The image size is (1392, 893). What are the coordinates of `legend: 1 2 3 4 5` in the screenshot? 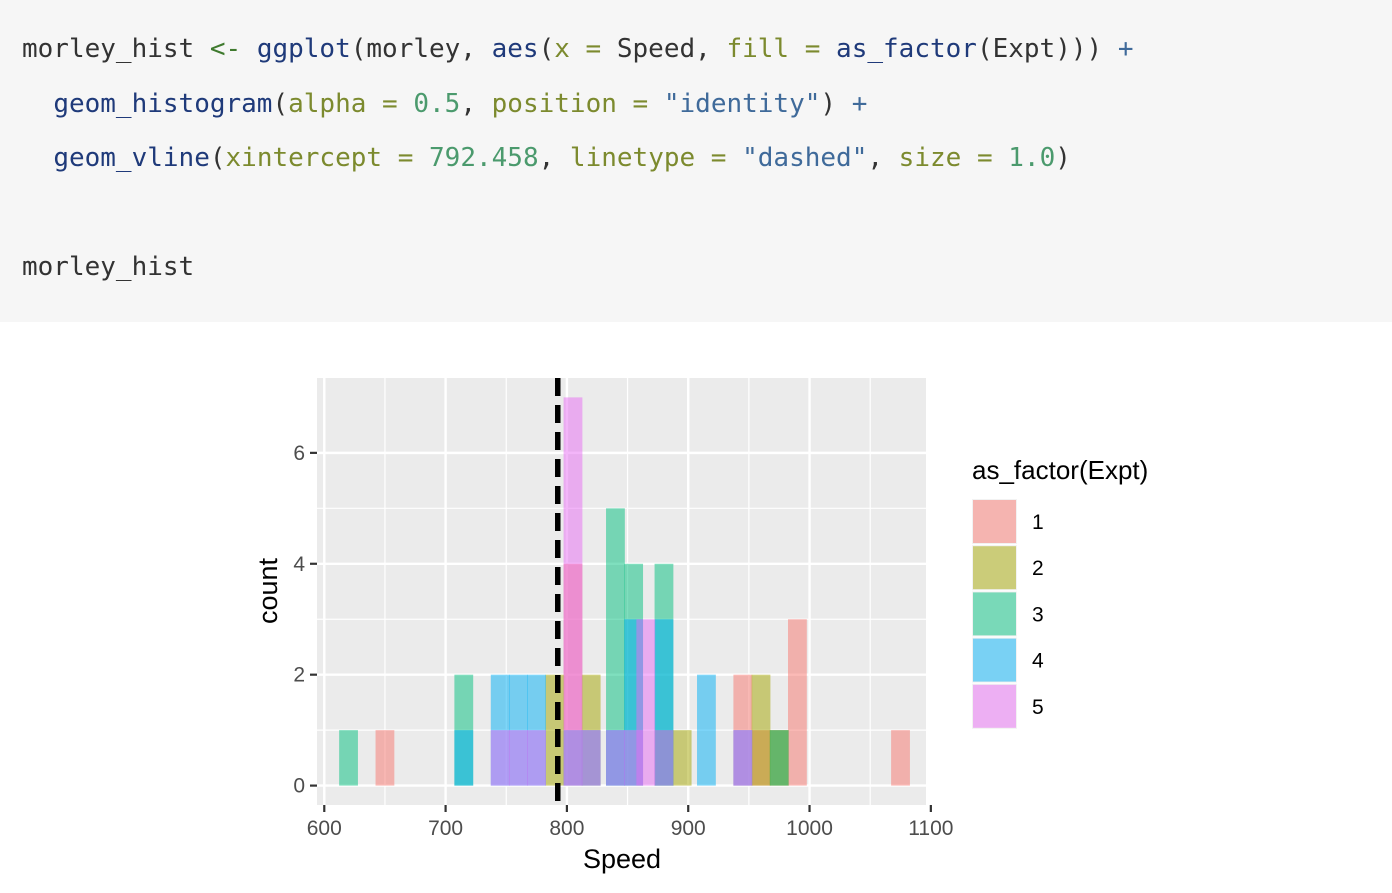 It's located at (1008, 614).